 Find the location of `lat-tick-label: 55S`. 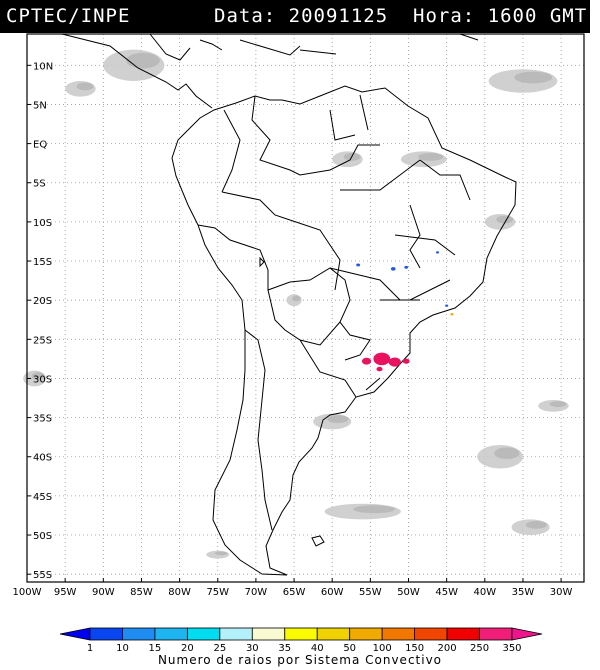

lat-tick-label: 55S is located at coordinates (42, 575).